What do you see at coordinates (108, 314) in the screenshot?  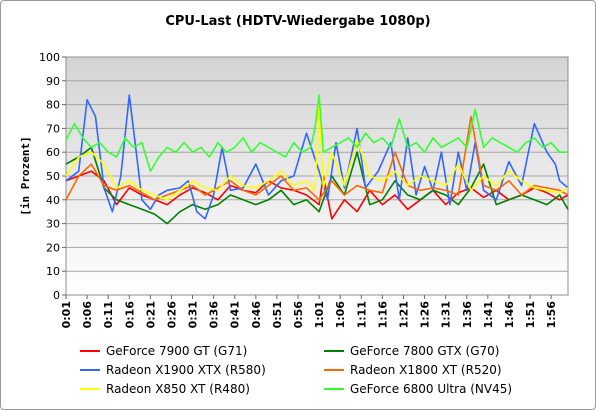 I see `x-tick-label: 0:11` at bounding box center [108, 314].